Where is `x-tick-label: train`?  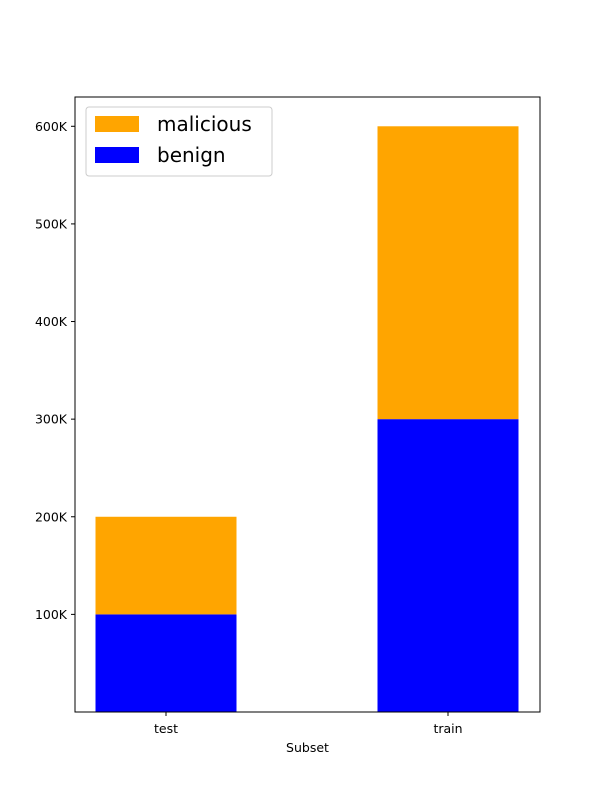
x-tick-label: train is located at coordinates (447, 728).